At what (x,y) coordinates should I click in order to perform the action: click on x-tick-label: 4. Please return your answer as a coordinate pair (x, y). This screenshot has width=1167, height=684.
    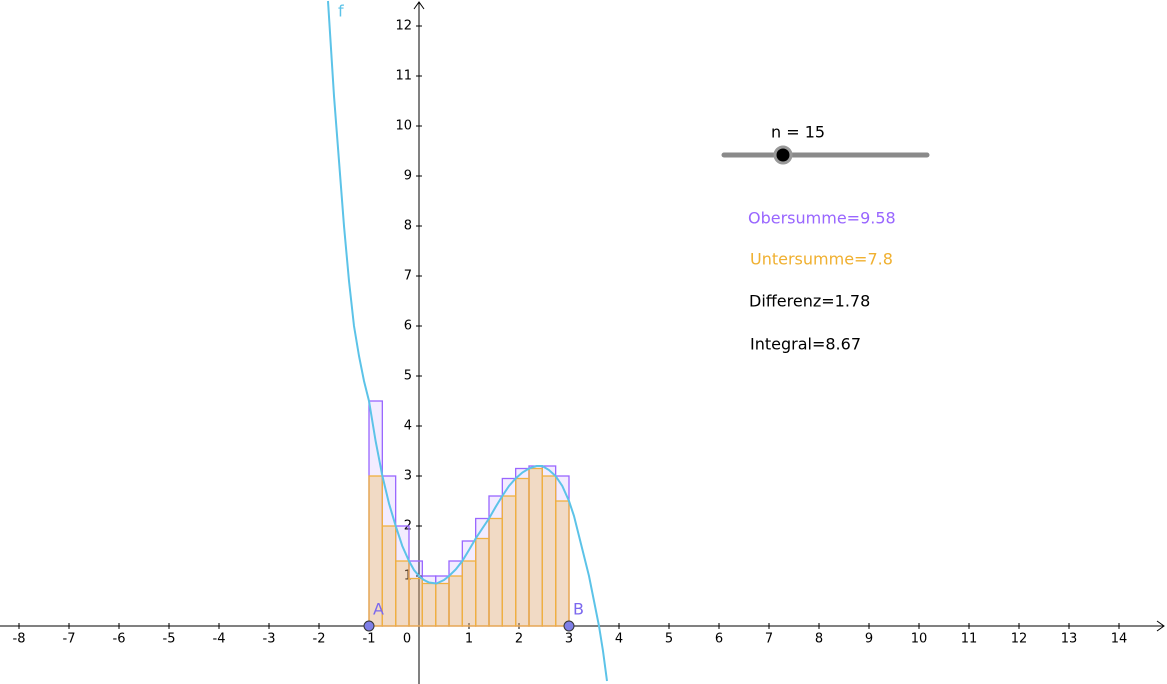
    Looking at the image, I should click on (619, 639).